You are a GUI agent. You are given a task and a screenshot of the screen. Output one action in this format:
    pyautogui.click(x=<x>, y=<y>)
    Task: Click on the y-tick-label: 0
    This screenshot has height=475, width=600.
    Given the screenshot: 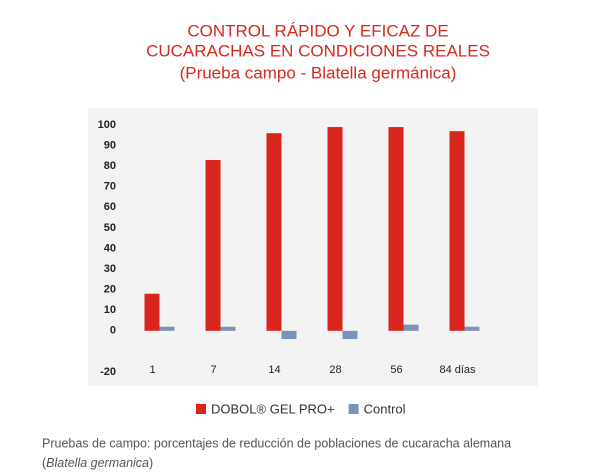 What is the action you would take?
    pyautogui.click(x=113, y=331)
    